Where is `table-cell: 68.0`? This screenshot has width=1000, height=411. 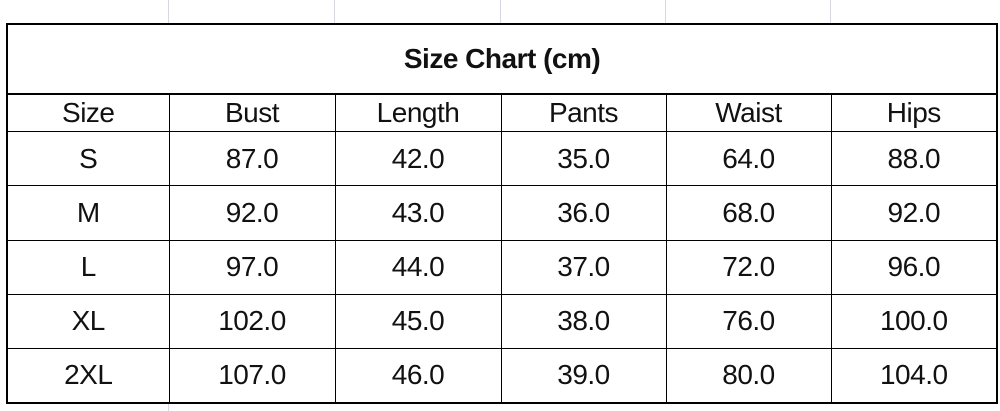
table-cell: 68.0 is located at coordinates (748, 213).